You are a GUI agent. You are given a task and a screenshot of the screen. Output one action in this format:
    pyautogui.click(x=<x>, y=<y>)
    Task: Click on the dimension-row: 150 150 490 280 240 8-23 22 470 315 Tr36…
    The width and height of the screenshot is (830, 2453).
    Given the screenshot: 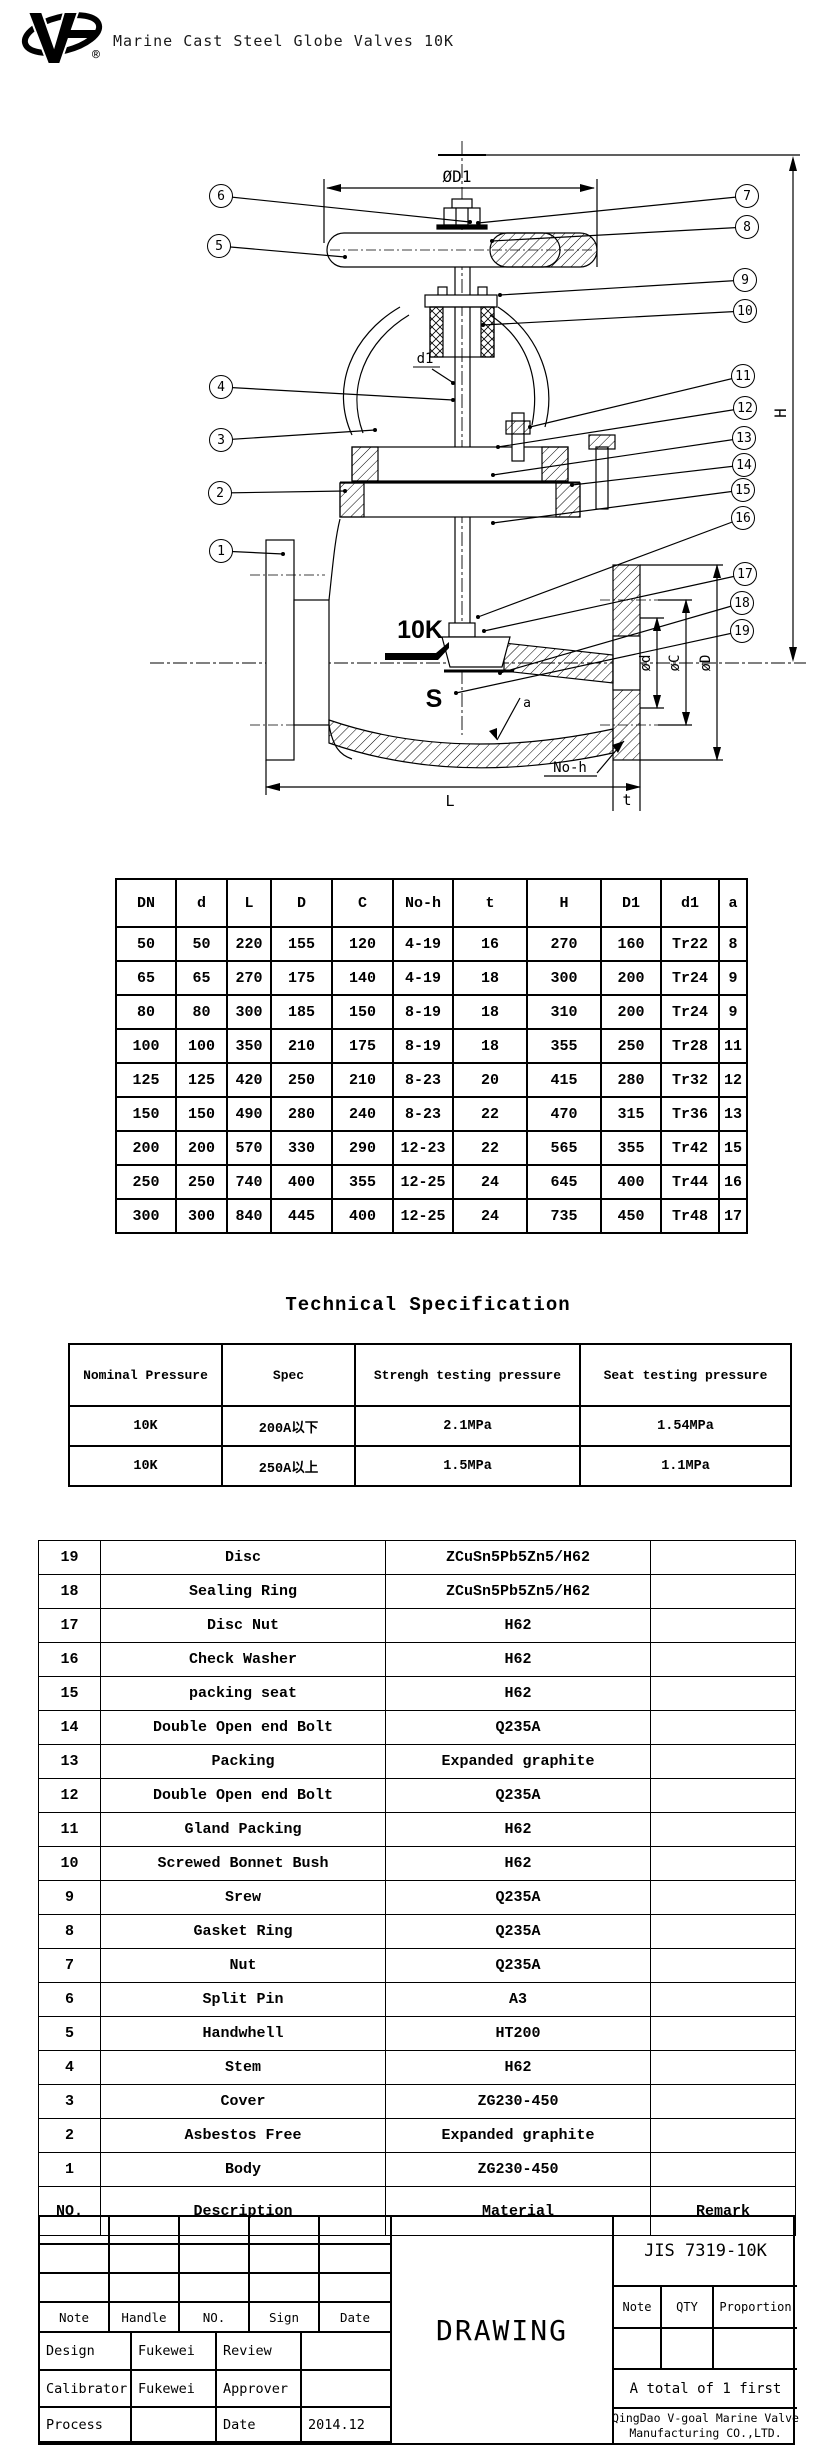 What is the action you would take?
    pyautogui.click(x=431, y=1114)
    